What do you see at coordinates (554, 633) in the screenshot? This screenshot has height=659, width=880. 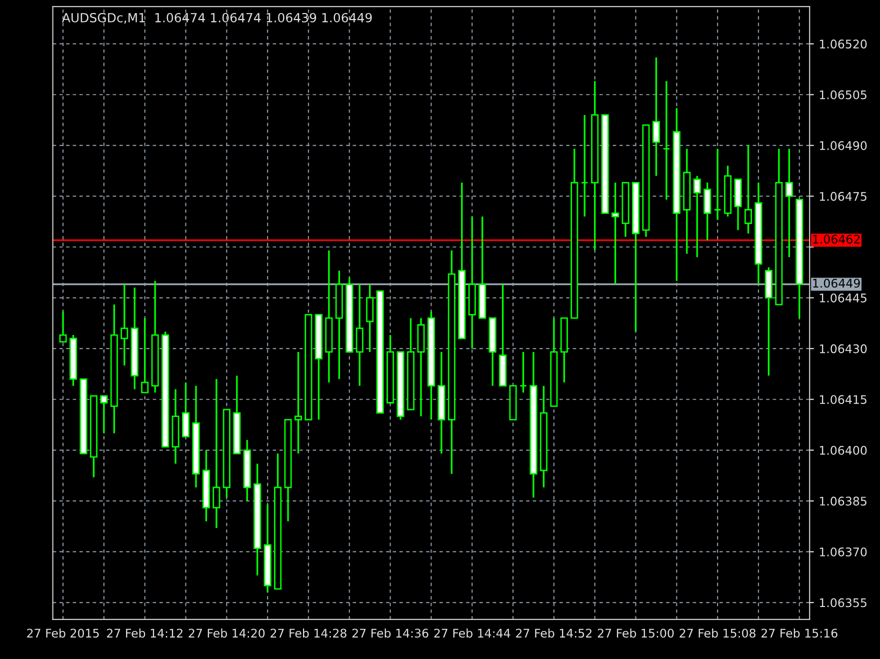 I see `x-tick-label: 27 Feb 14:52` at bounding box center [554, 633].